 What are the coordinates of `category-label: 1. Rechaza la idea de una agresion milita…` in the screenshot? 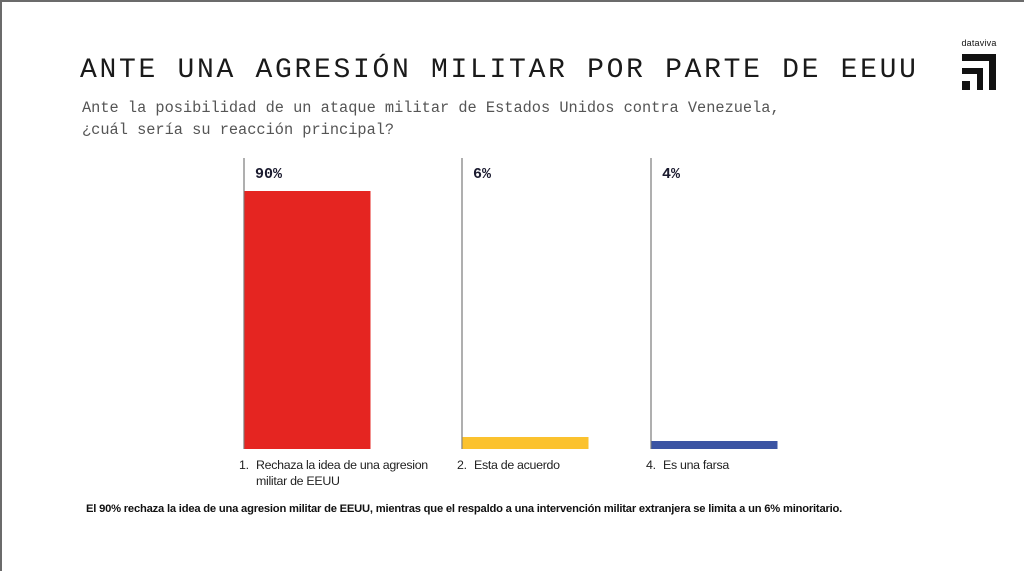 It's located at (342, 473).